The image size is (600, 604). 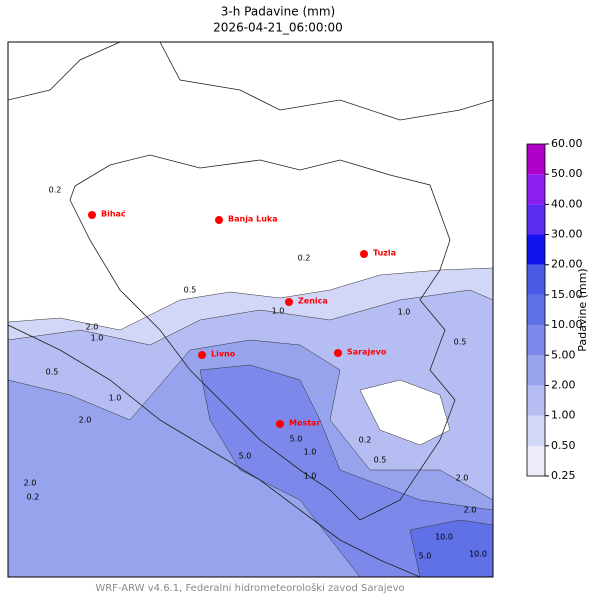 I want to click on city-label: Livno, so click(x=223, y=354).